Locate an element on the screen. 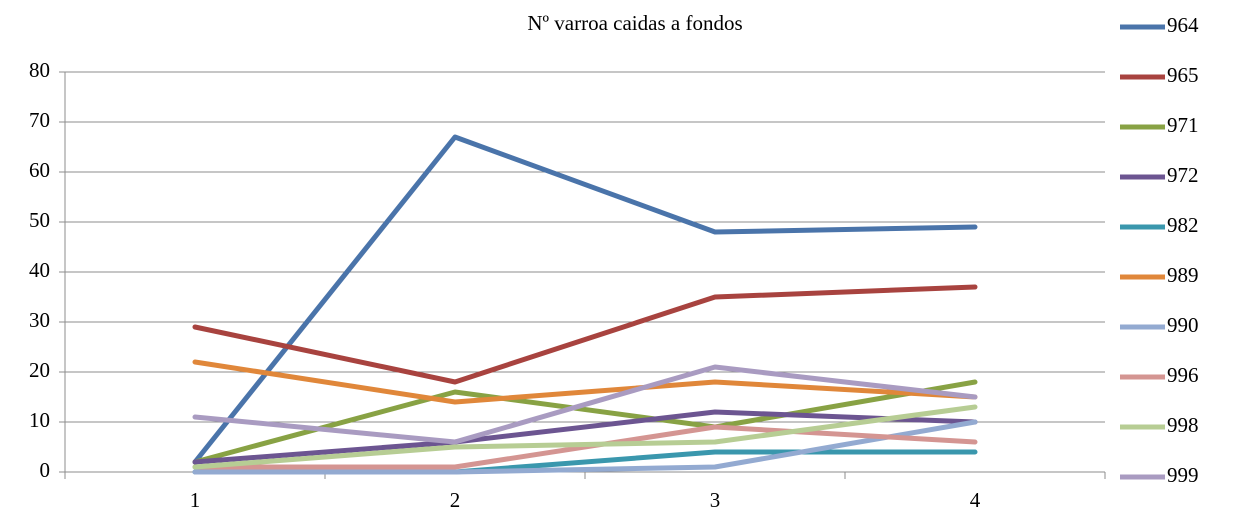 This screenshot has width=1234, height=517. legend-label: 972 is located at coordinates (1183, 175).